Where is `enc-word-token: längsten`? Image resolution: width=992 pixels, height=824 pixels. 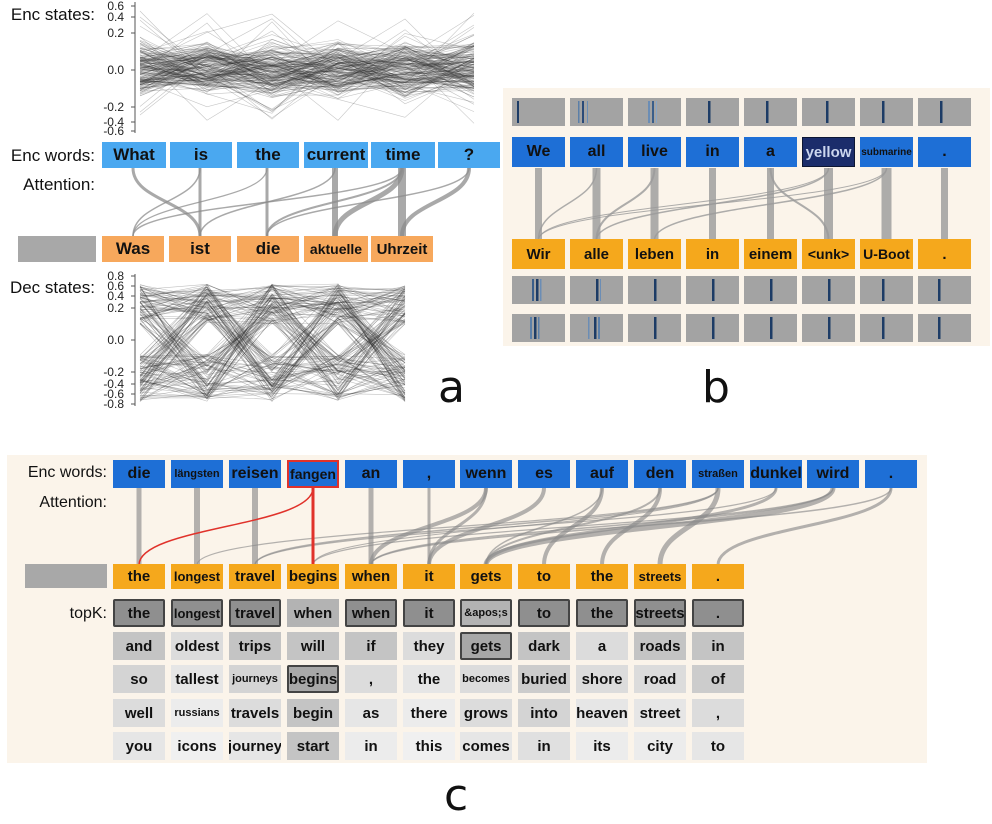
enc-word-token: längsten is located at coordinates (197, 474).